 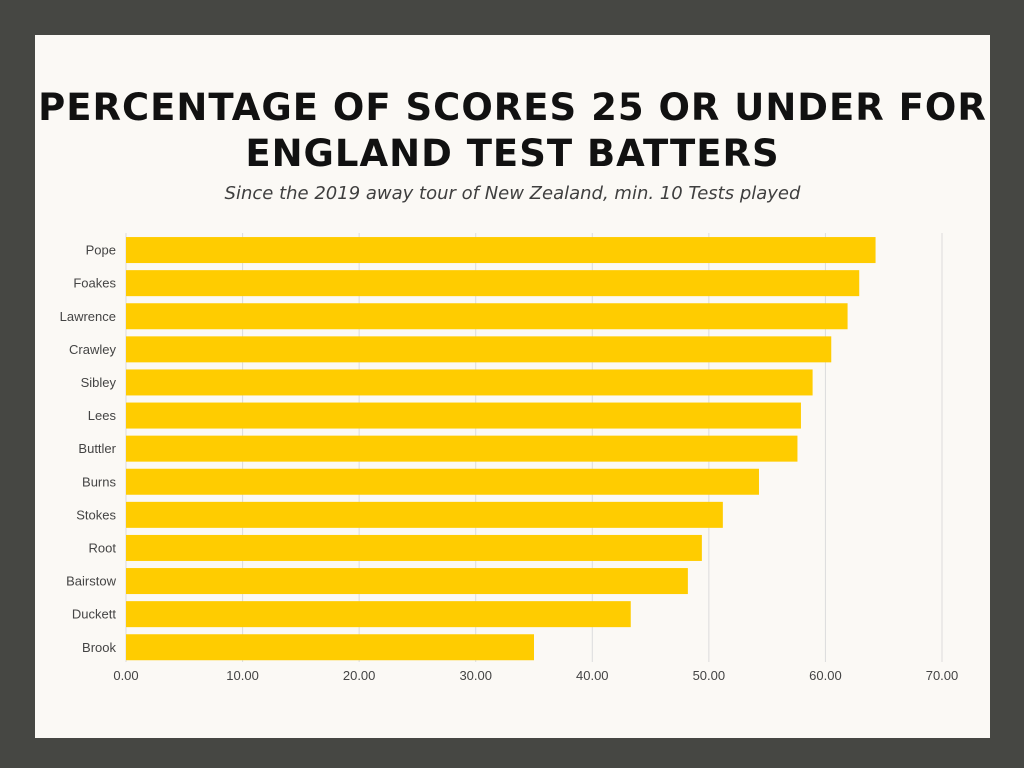 I want to click on category-label: Foakes, so click(x=94, y=283).